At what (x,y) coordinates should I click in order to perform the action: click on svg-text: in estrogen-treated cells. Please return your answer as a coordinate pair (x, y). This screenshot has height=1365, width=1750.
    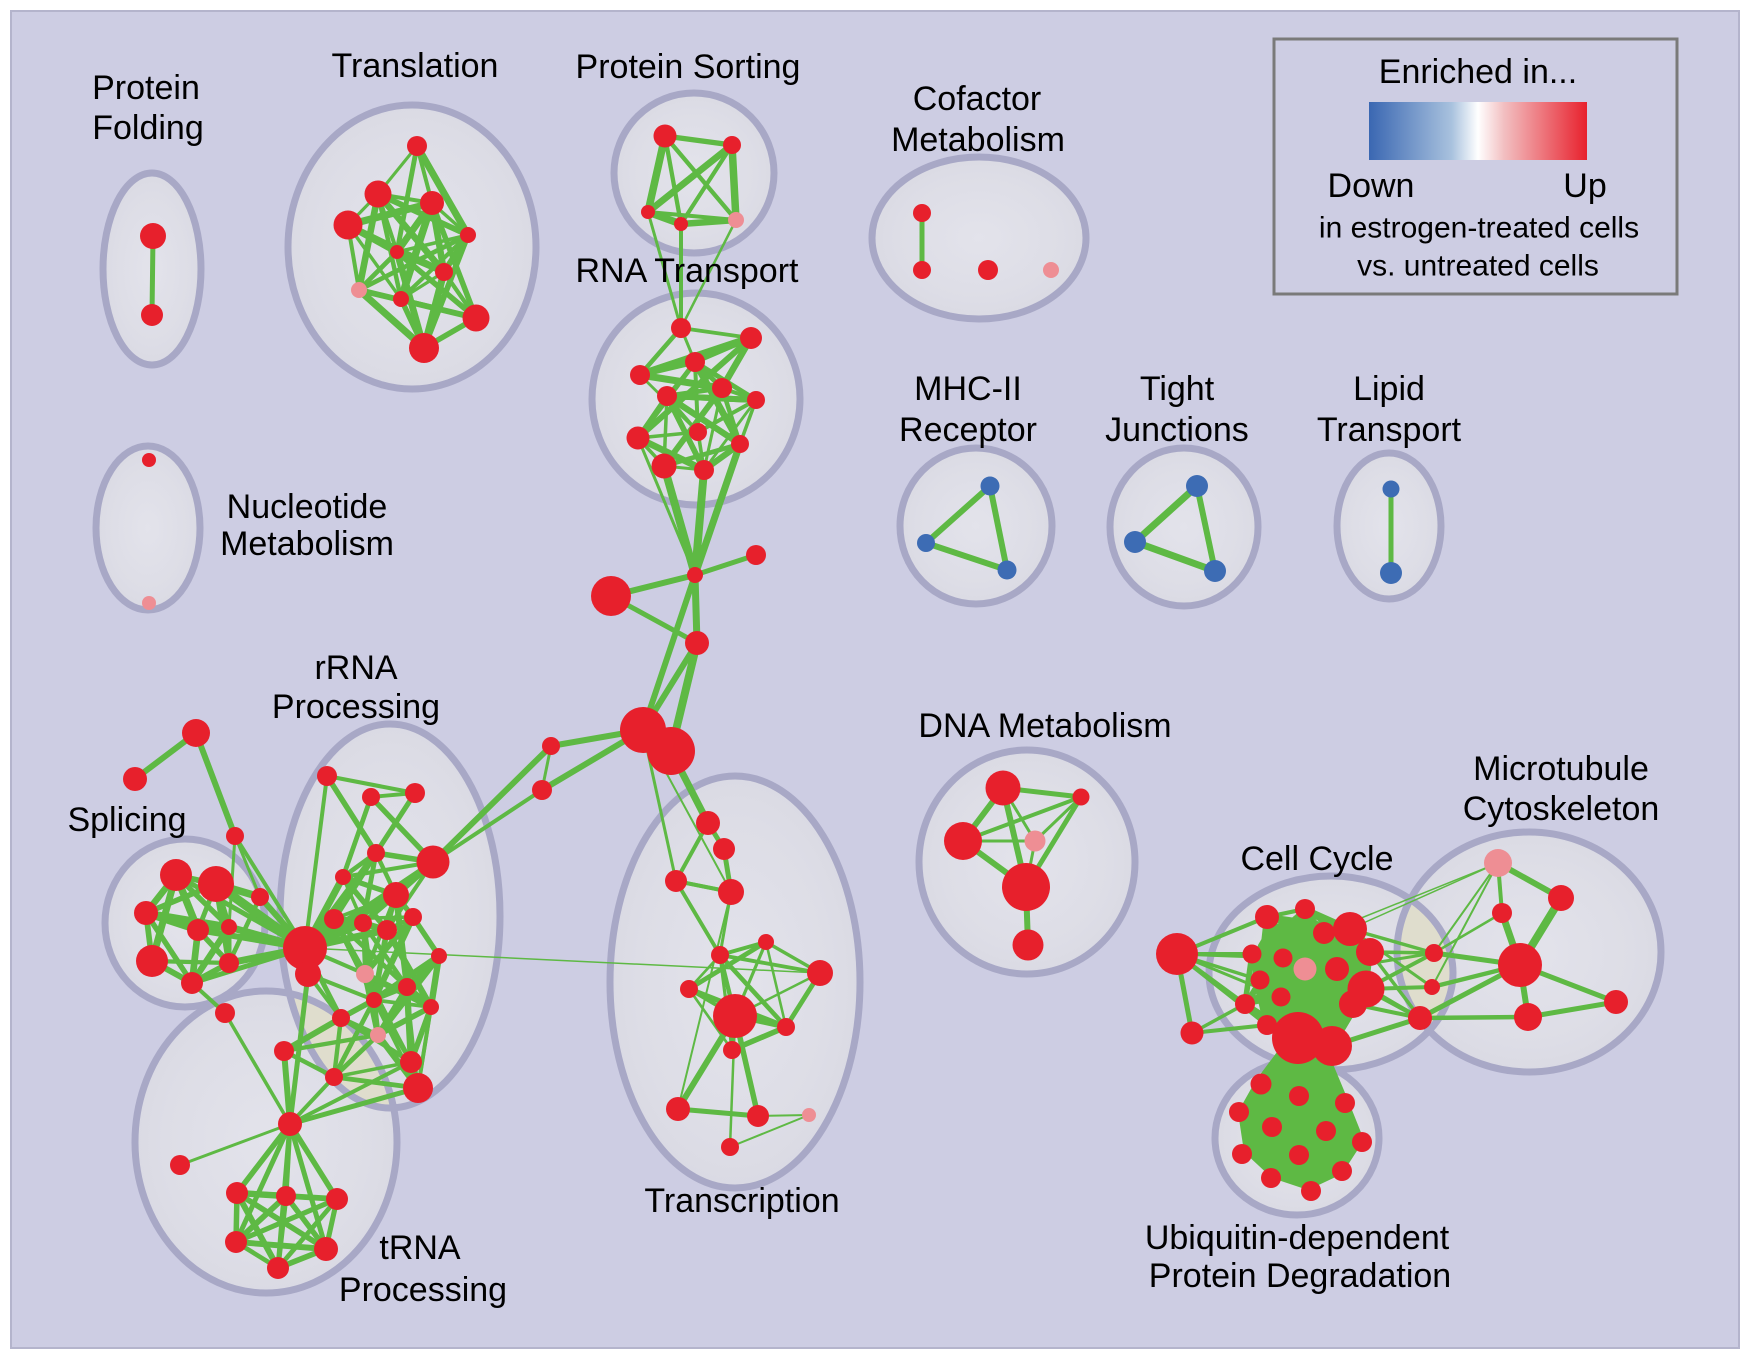
    Looking at the image, I should click on (1479, 228).